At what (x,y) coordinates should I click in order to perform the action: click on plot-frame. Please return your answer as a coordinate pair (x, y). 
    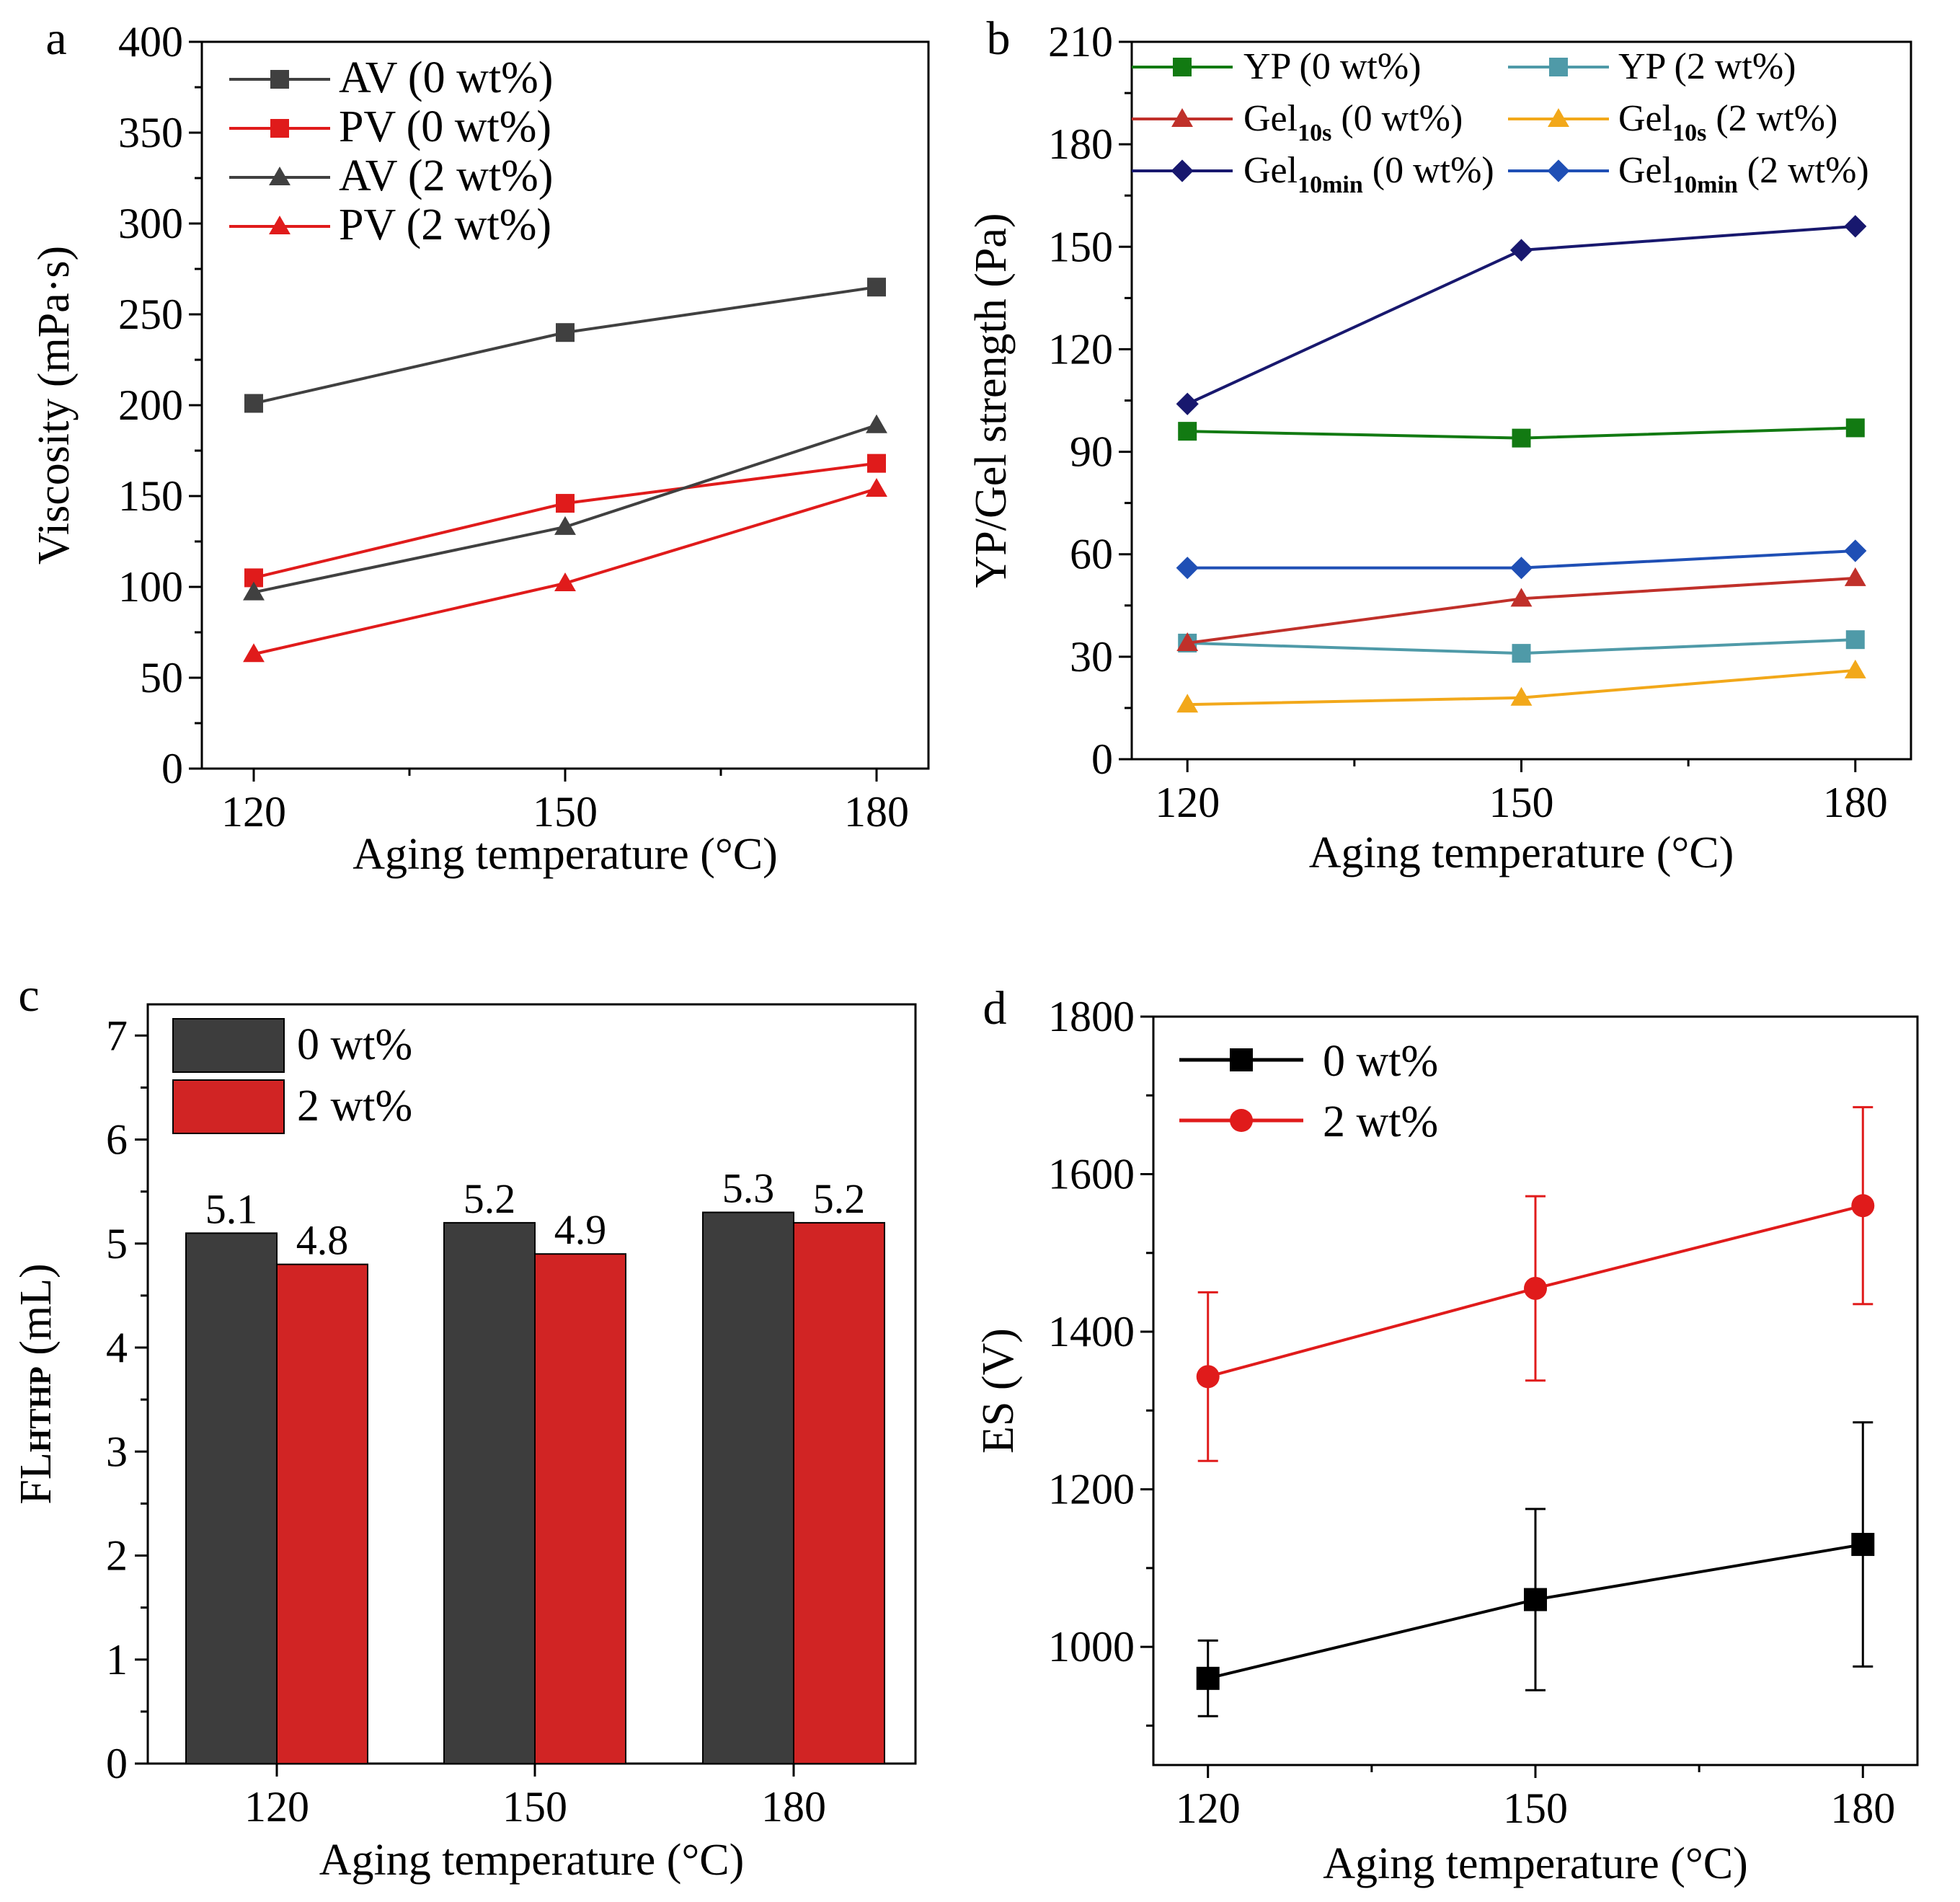
    Looking at the image, I should click on (565, 405).